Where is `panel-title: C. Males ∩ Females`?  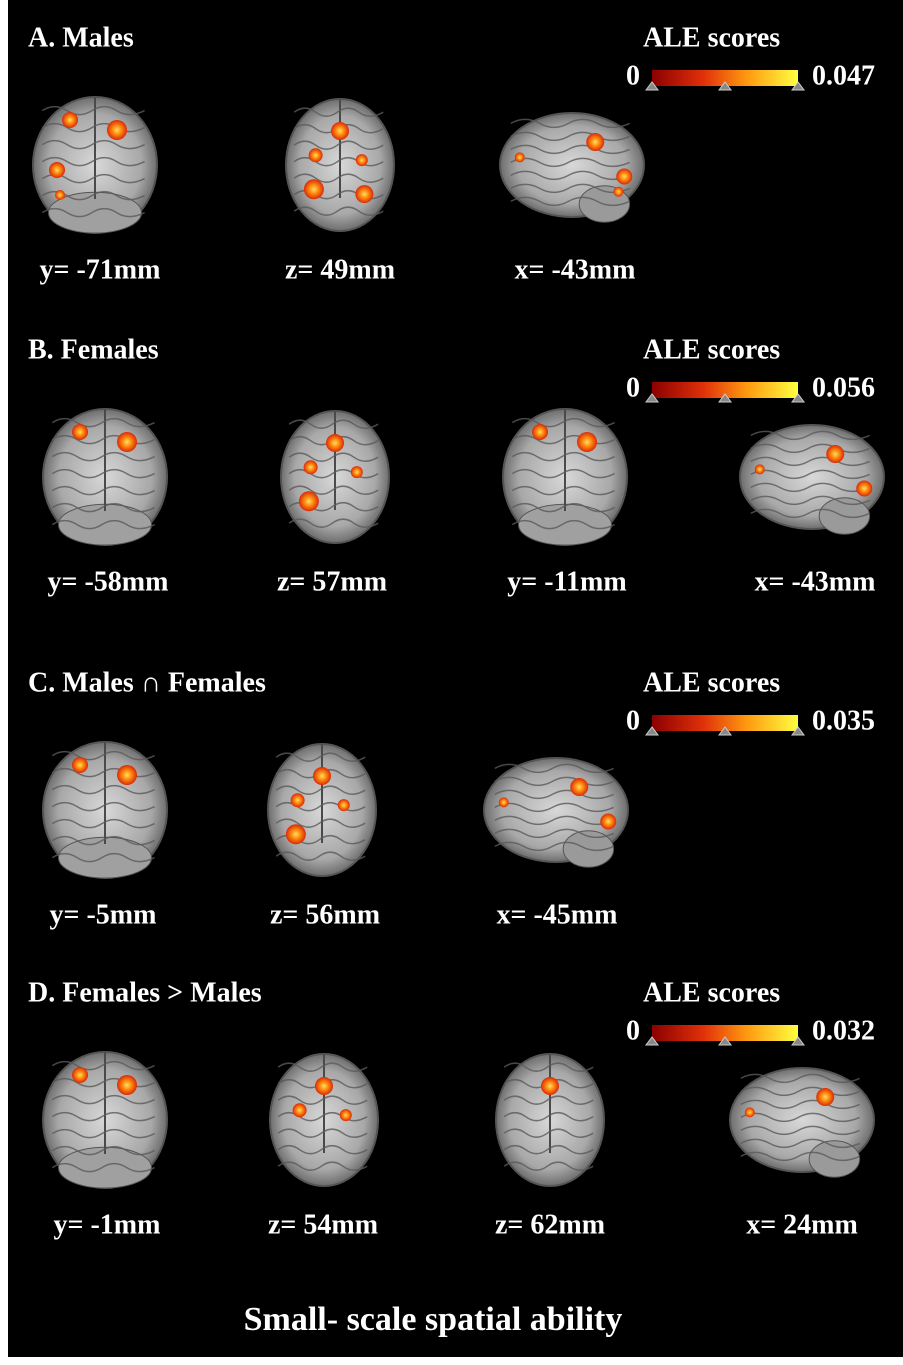
panel-title: C. Males ∩ Females is located at coordinates (147, 682).